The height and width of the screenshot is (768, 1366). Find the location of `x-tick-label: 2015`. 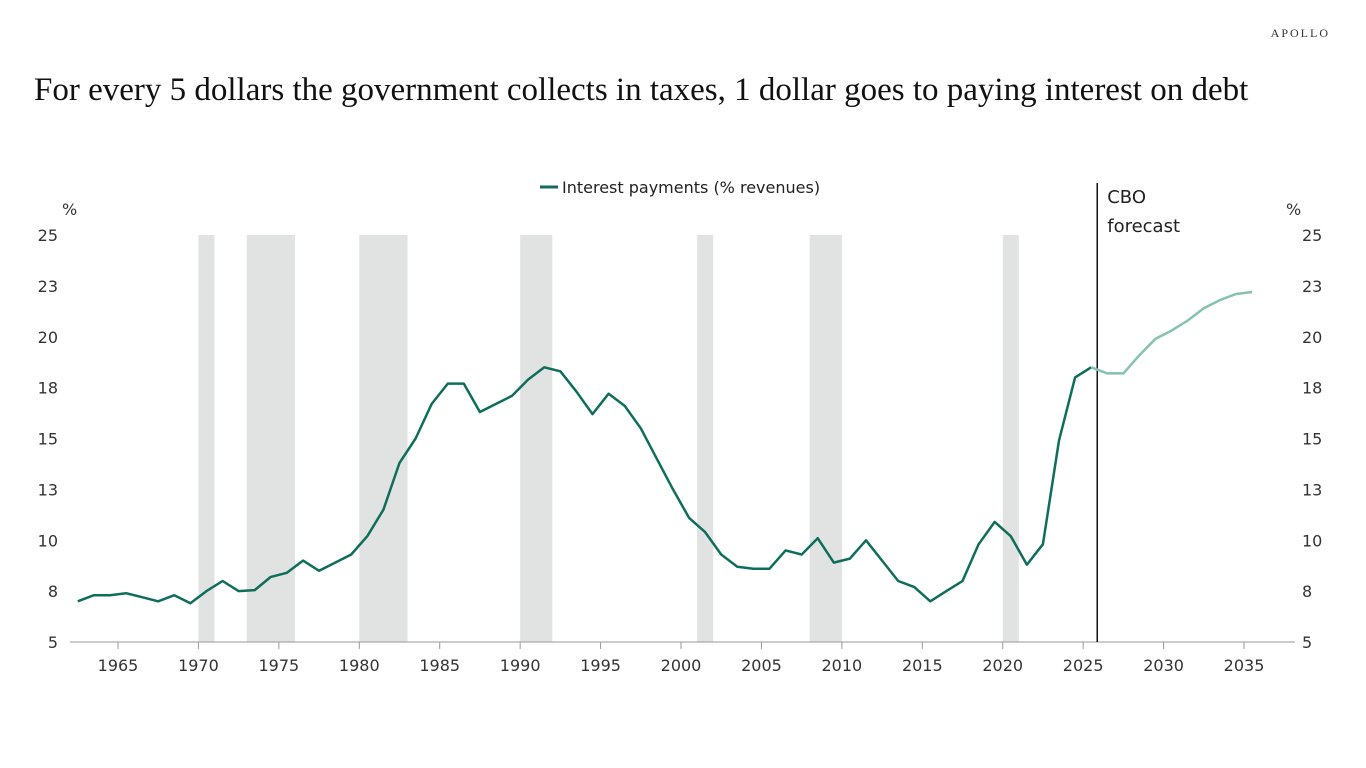

x-tick-label: 2015 is located at coordinates (922, 665).